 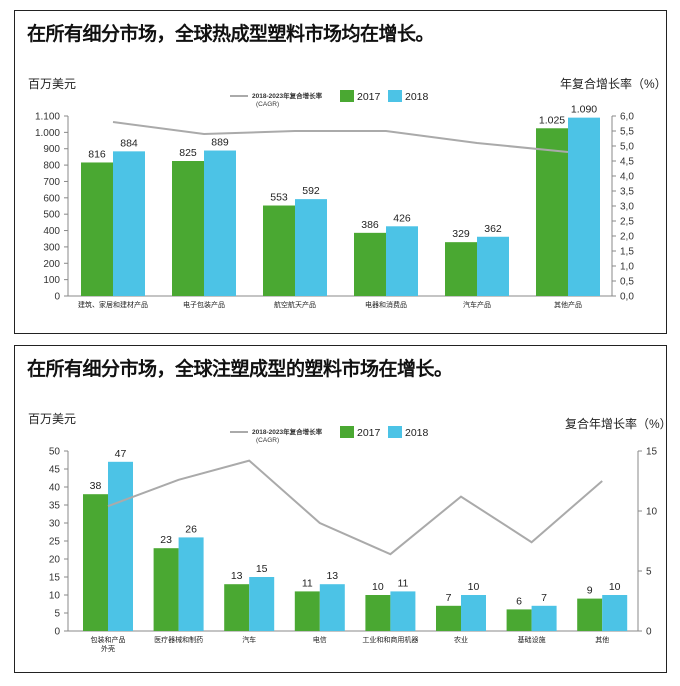 What do you see at coordinates (51, 264) in the screenshot?
I see `y-tick-label: 200` at bounding box center [51, 264].